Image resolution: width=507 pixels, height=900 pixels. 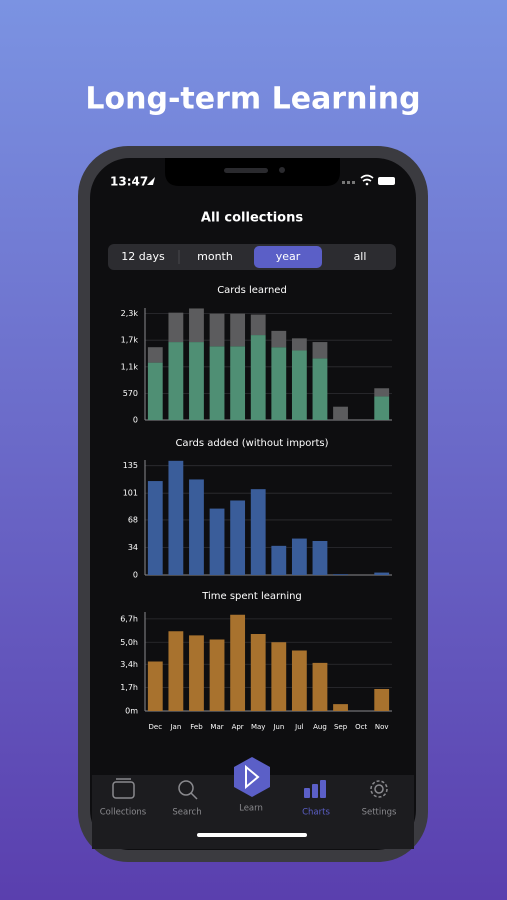 I want to click on nav-label: Collections, so click(x=123, y=813).